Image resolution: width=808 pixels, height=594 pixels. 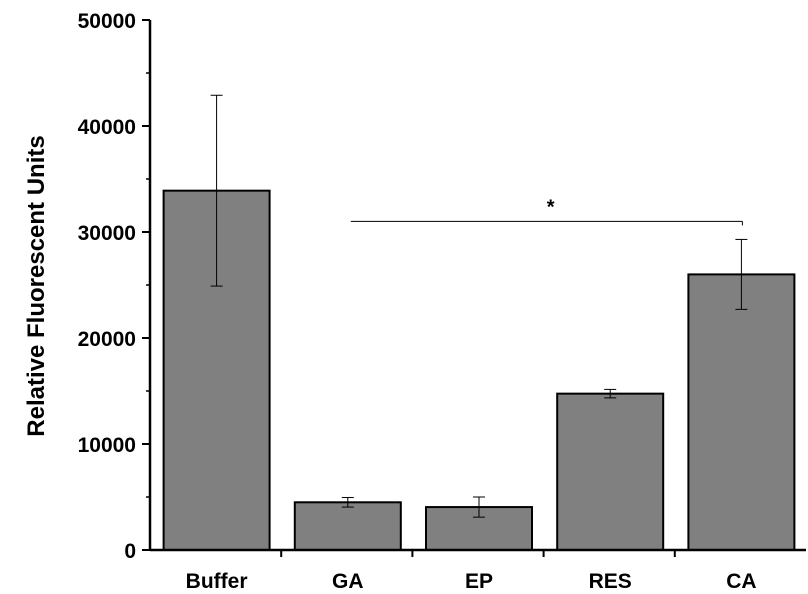 What do you see at coordinates (107, 127) in the screenshot?
I see `y-tick-label: 40000` at bounding box center [107, 127].